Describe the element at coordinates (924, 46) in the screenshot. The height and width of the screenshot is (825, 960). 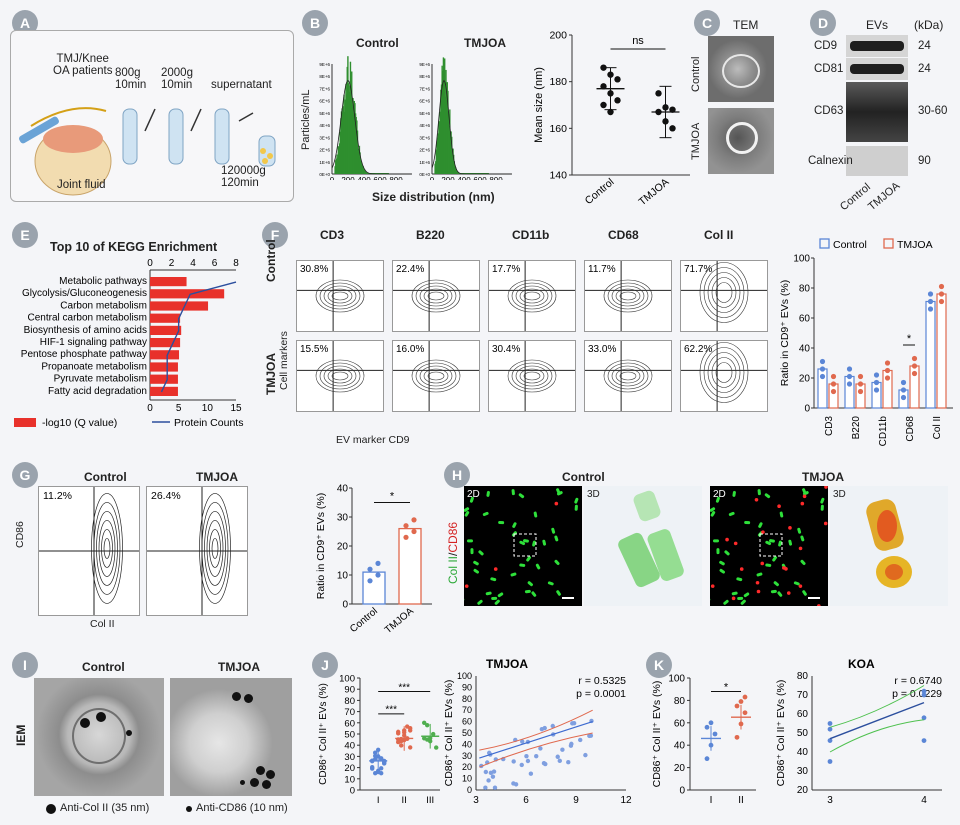
I see `wb-kda-cd9: 24` at that location.